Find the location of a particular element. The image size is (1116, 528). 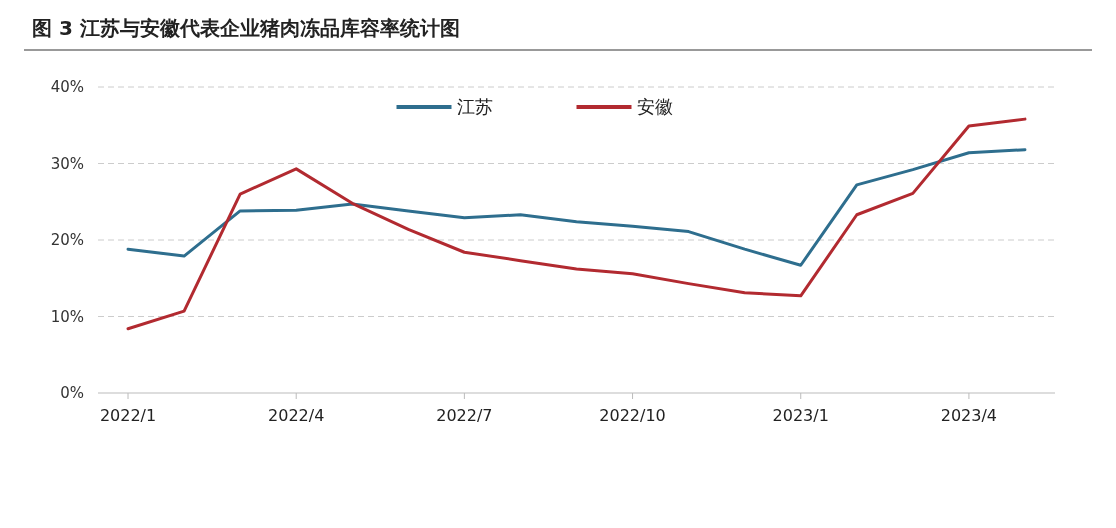

chart-title: 图 3 江苏与安徽代表企业猪肉冻品库容率统计图 is located at coordinates (246, 28).